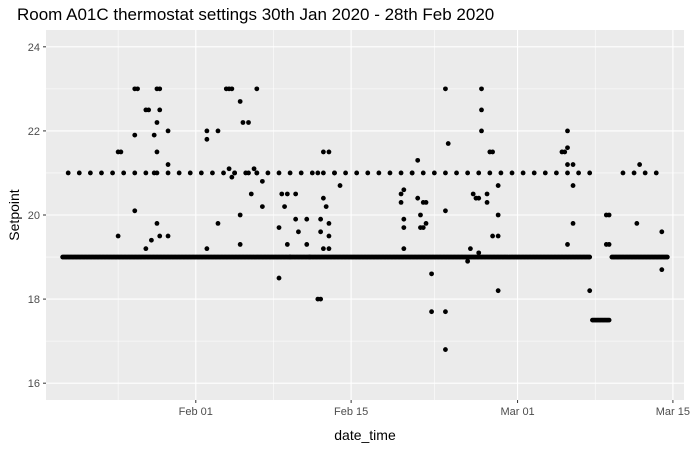 Image resolution: width=692 pixels, height=450 pixels. Describe the element at coordinates (34, 132) in the screenshot. I see `y-tick-label: 22` at that location.